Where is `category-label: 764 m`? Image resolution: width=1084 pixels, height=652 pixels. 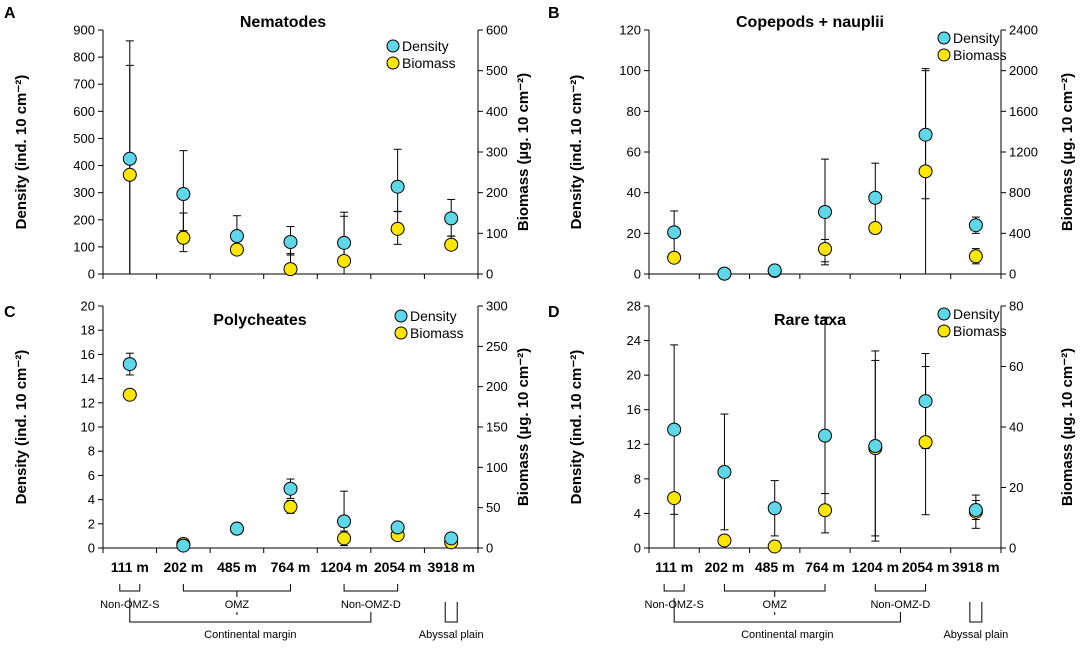 category-label: 764 m is located at coordinates (825, 567).